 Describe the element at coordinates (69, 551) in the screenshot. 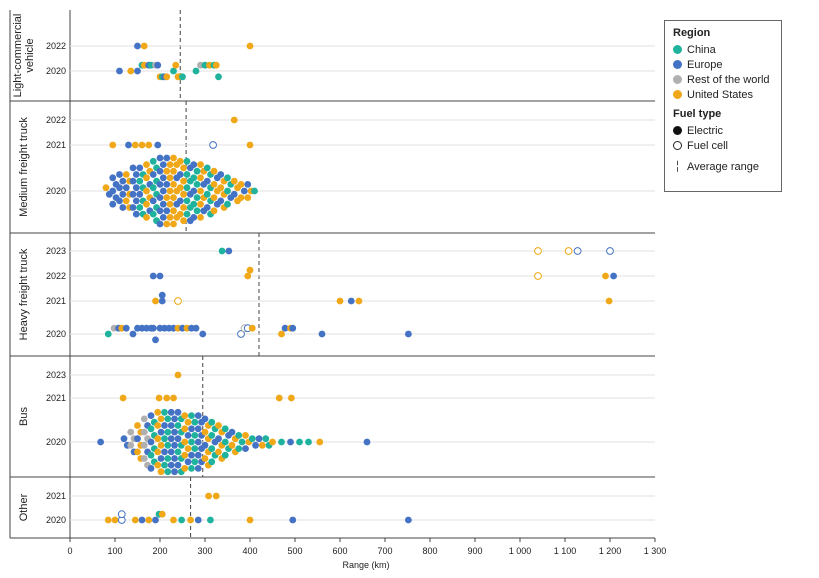

I see `x-tick-label: 0` at that location.